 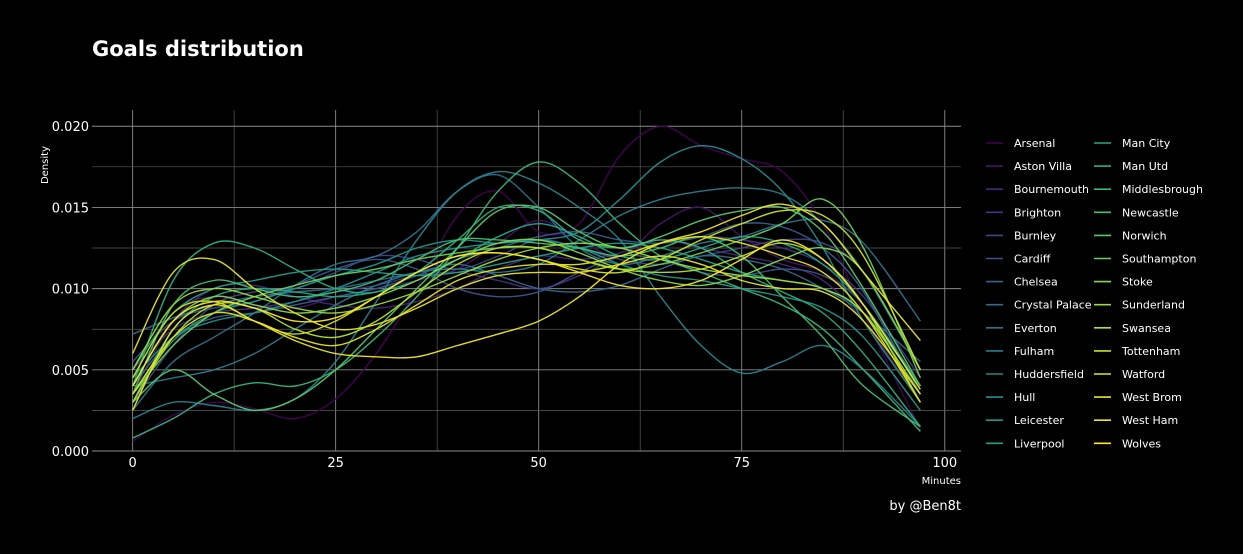 What do you see at coordinates (1032, 259) in the screenshot?
I see `legend-label-cardiff: Cardiff` at bounding box center [1032, 259].